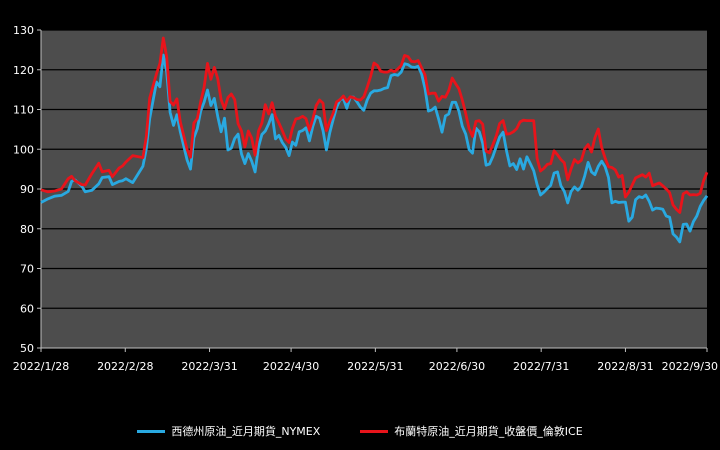  Describe the element at coordinates (375, 366) in the screenshot. I see `x-tick-label: 2022/5/31` at that location.